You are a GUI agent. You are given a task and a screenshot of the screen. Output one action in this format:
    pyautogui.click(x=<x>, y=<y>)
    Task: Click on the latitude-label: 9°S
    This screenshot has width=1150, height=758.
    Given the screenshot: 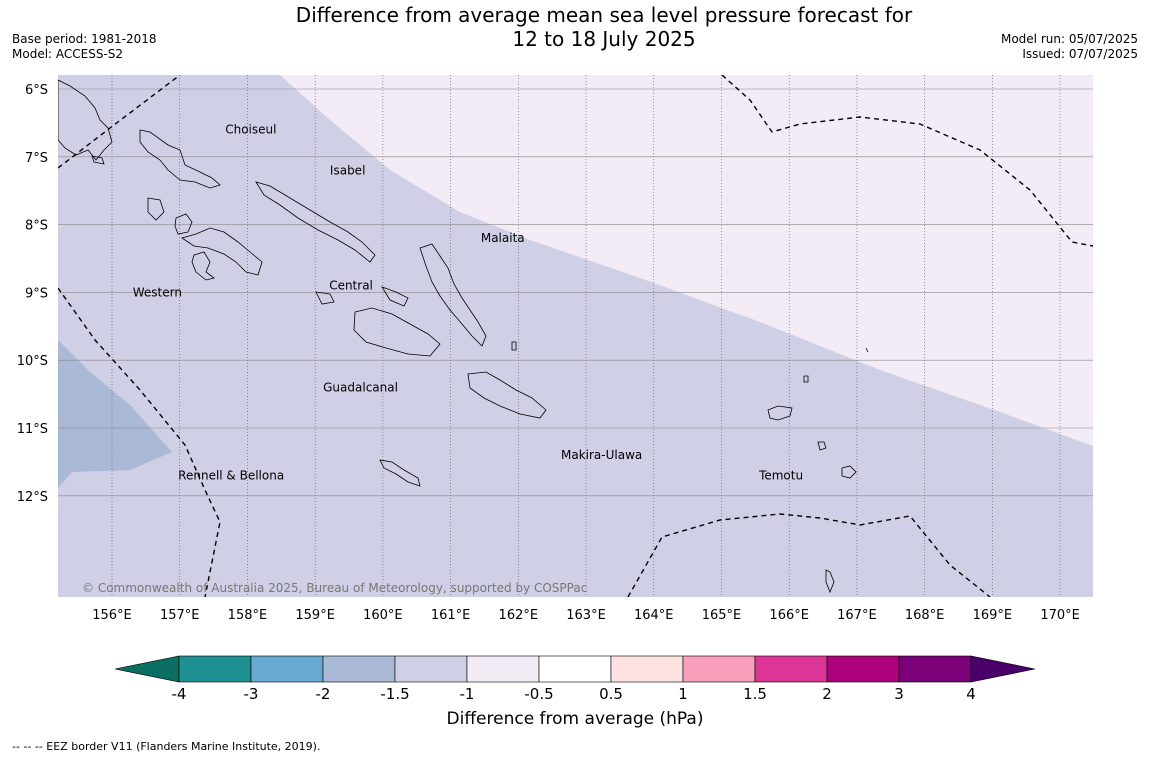 What is the action you would take?
    pyautogui.click(x=36, y=293)
    